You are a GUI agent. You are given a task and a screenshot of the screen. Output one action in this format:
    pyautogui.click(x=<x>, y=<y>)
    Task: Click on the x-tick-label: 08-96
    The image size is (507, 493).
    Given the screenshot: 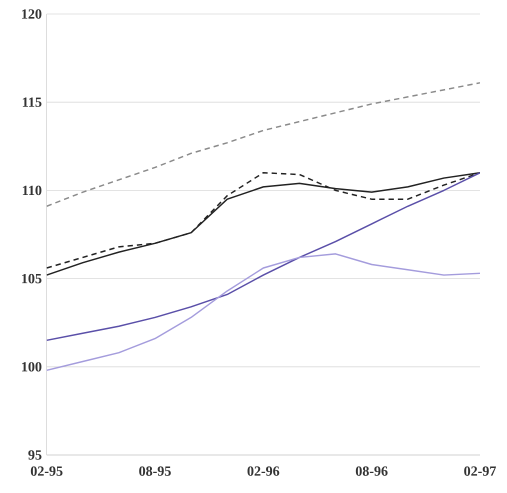 What is the action you would take?
    pyautogui.click(x=372, y=471)
    